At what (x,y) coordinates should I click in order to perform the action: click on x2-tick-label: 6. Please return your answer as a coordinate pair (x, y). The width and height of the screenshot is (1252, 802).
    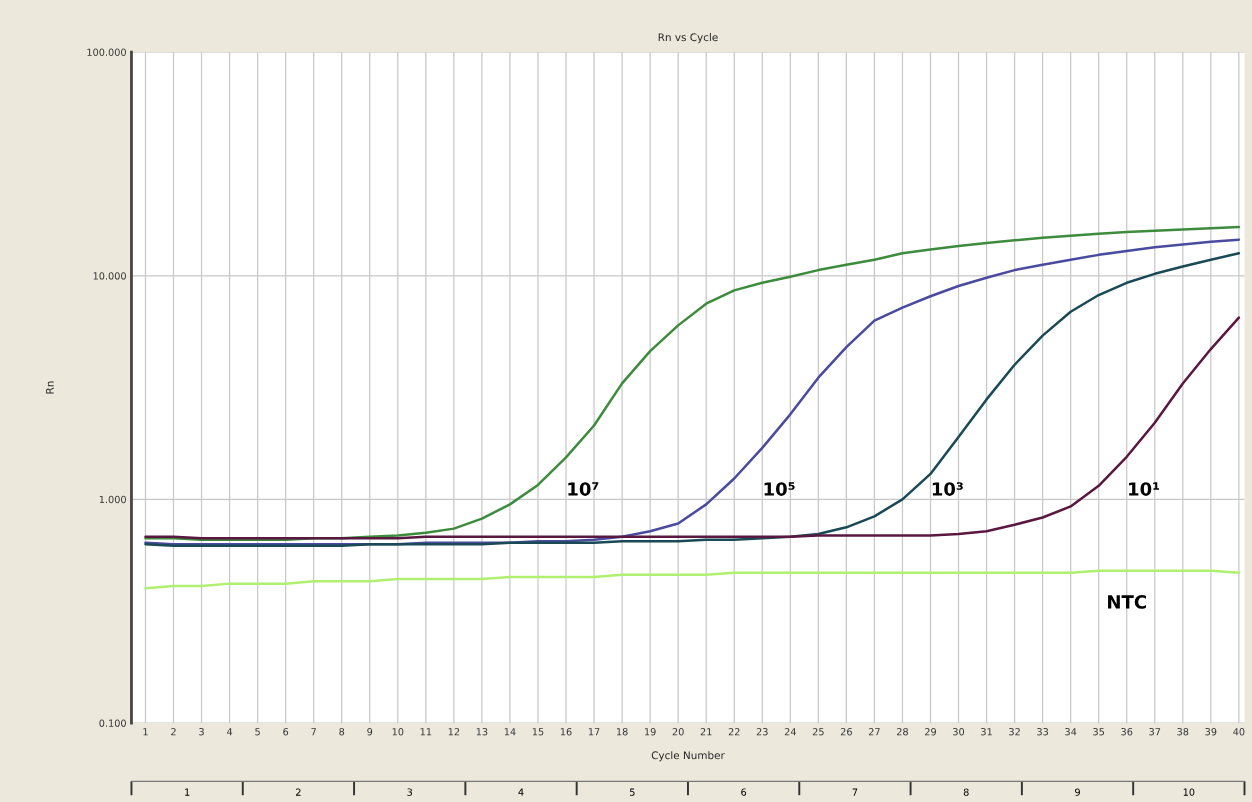
    Looking at the image, I should click on (744, 792).